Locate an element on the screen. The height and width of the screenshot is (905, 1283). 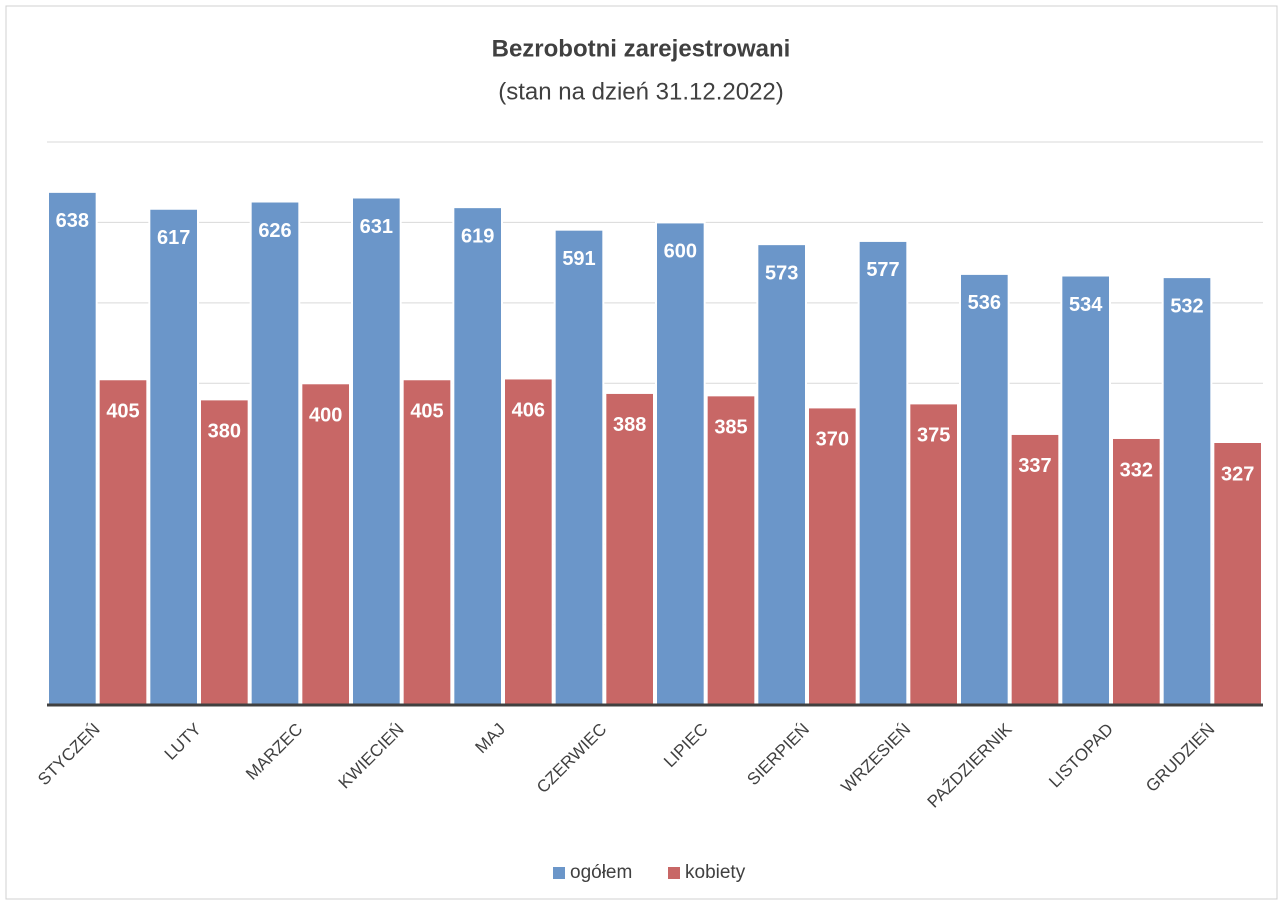
data-label: 591 is located at coordinates (578, 259).